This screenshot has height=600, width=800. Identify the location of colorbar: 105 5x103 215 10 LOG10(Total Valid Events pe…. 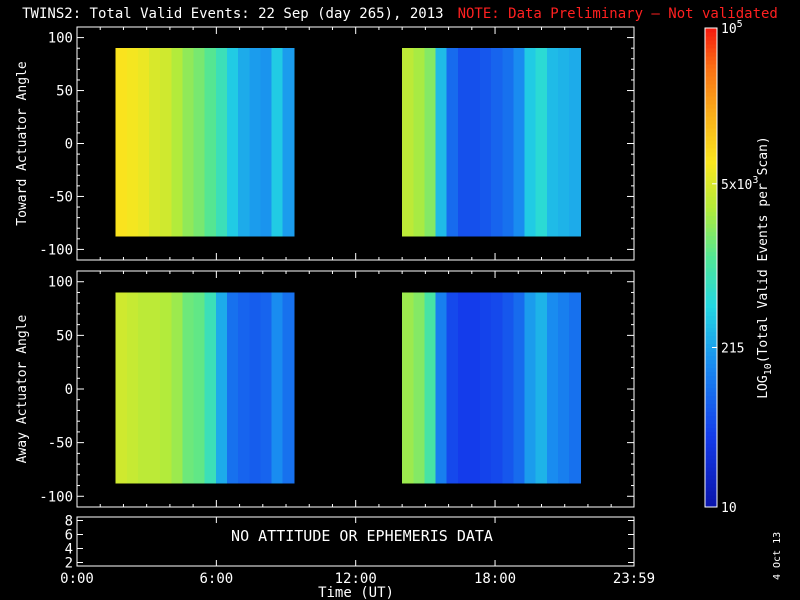
(739, 267).